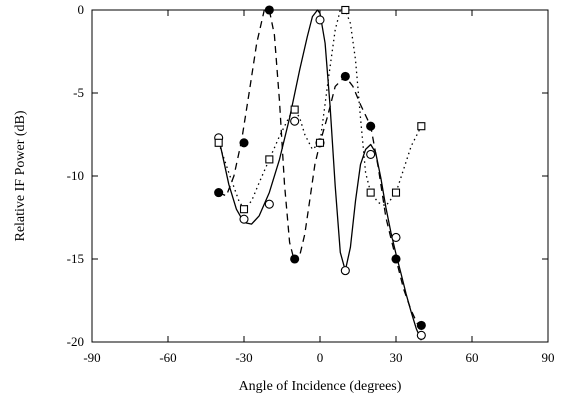 Image resolution: width=566 pixels, height=402 pixels. Describe the element at coordinates (548, 357) in the screenshot. I see `x-tick-label: 90` at that location.